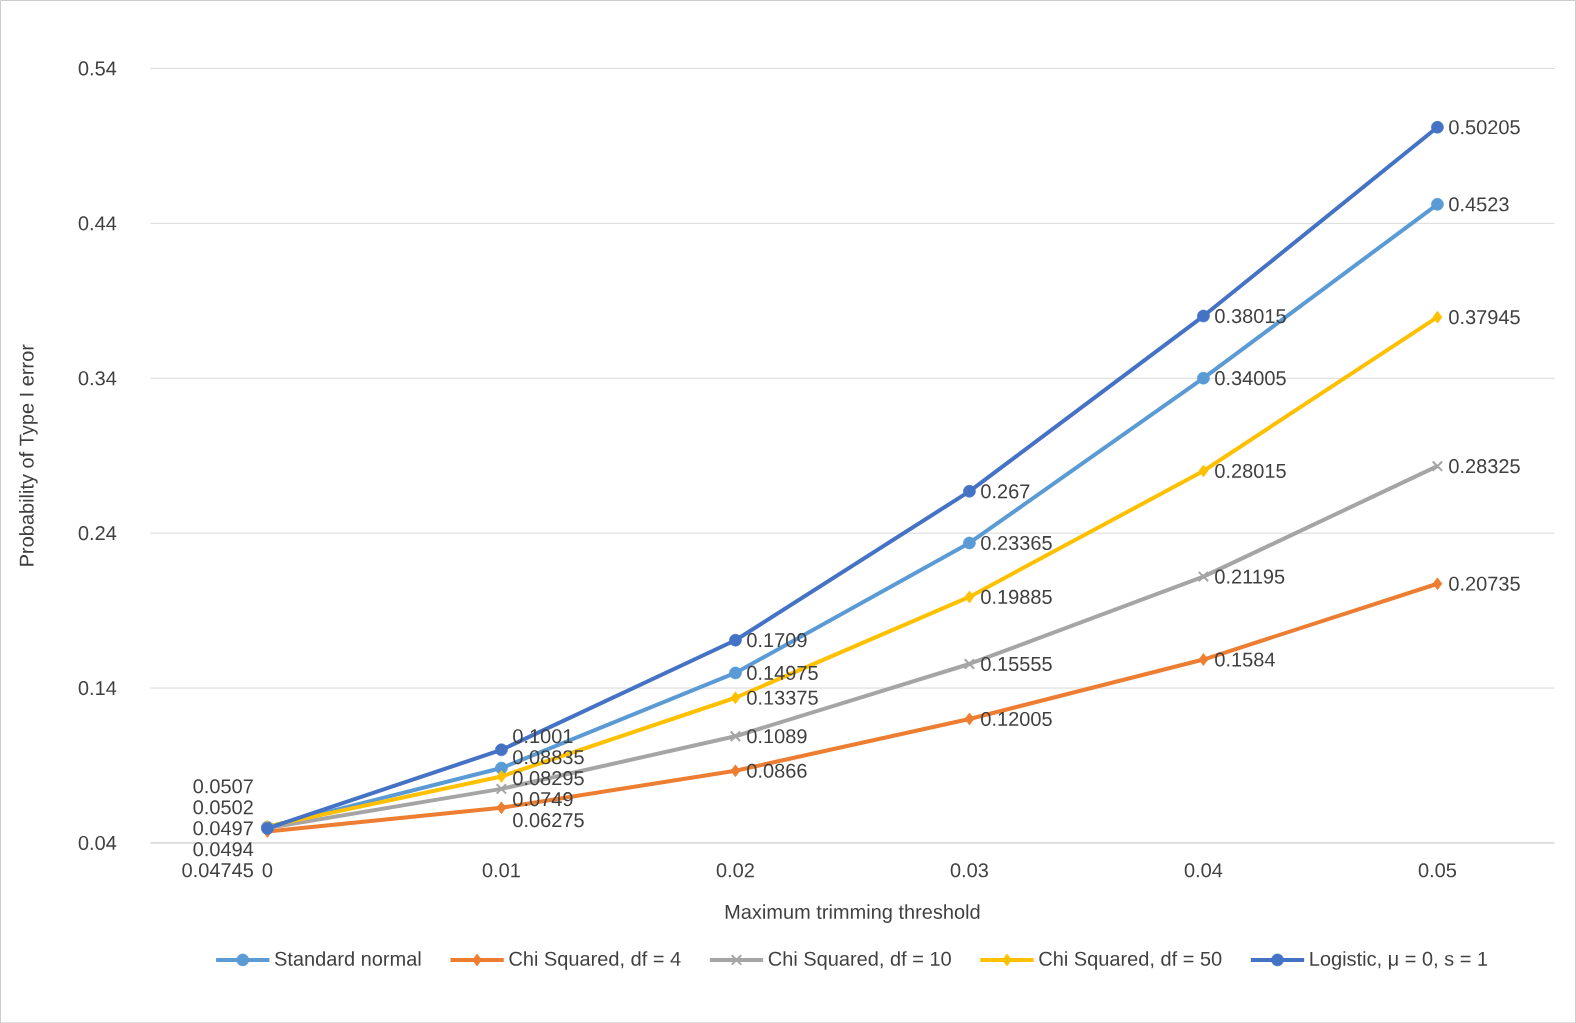 The image size is (1576, 1023). What do you see at coordinates (217, 870) in the screenshot?
I see `data-label: 0.04745` at bounding box center [217, 870].